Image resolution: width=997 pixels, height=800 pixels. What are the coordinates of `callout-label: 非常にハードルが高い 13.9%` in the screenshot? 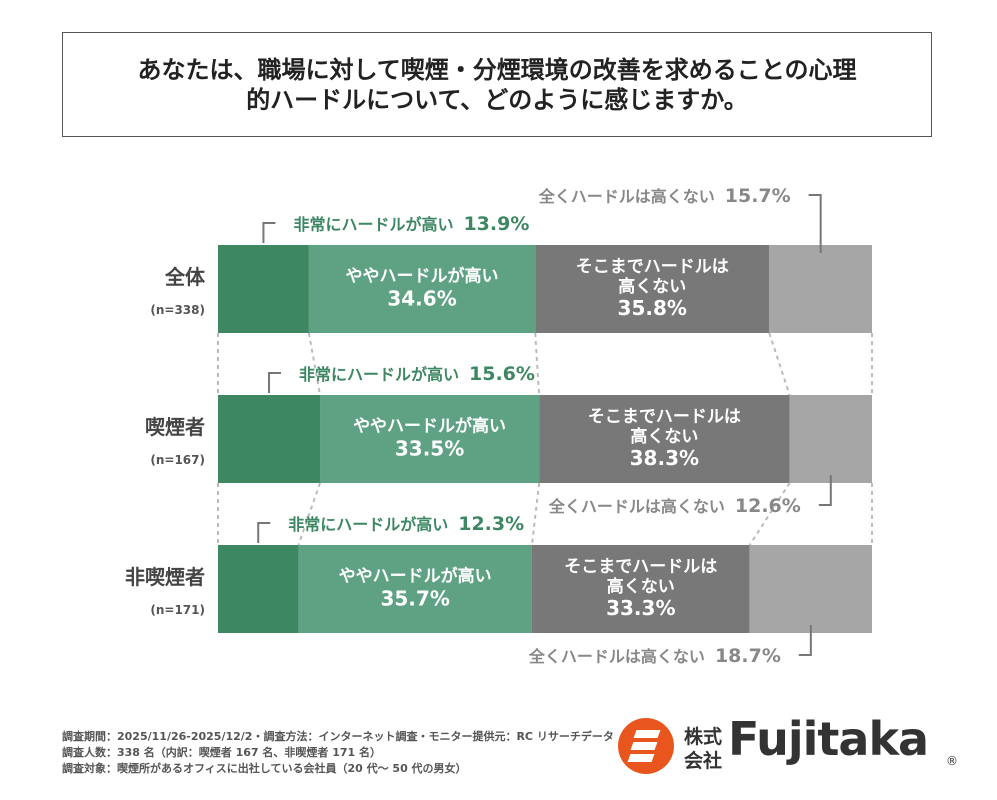 It's located at (411, 223).